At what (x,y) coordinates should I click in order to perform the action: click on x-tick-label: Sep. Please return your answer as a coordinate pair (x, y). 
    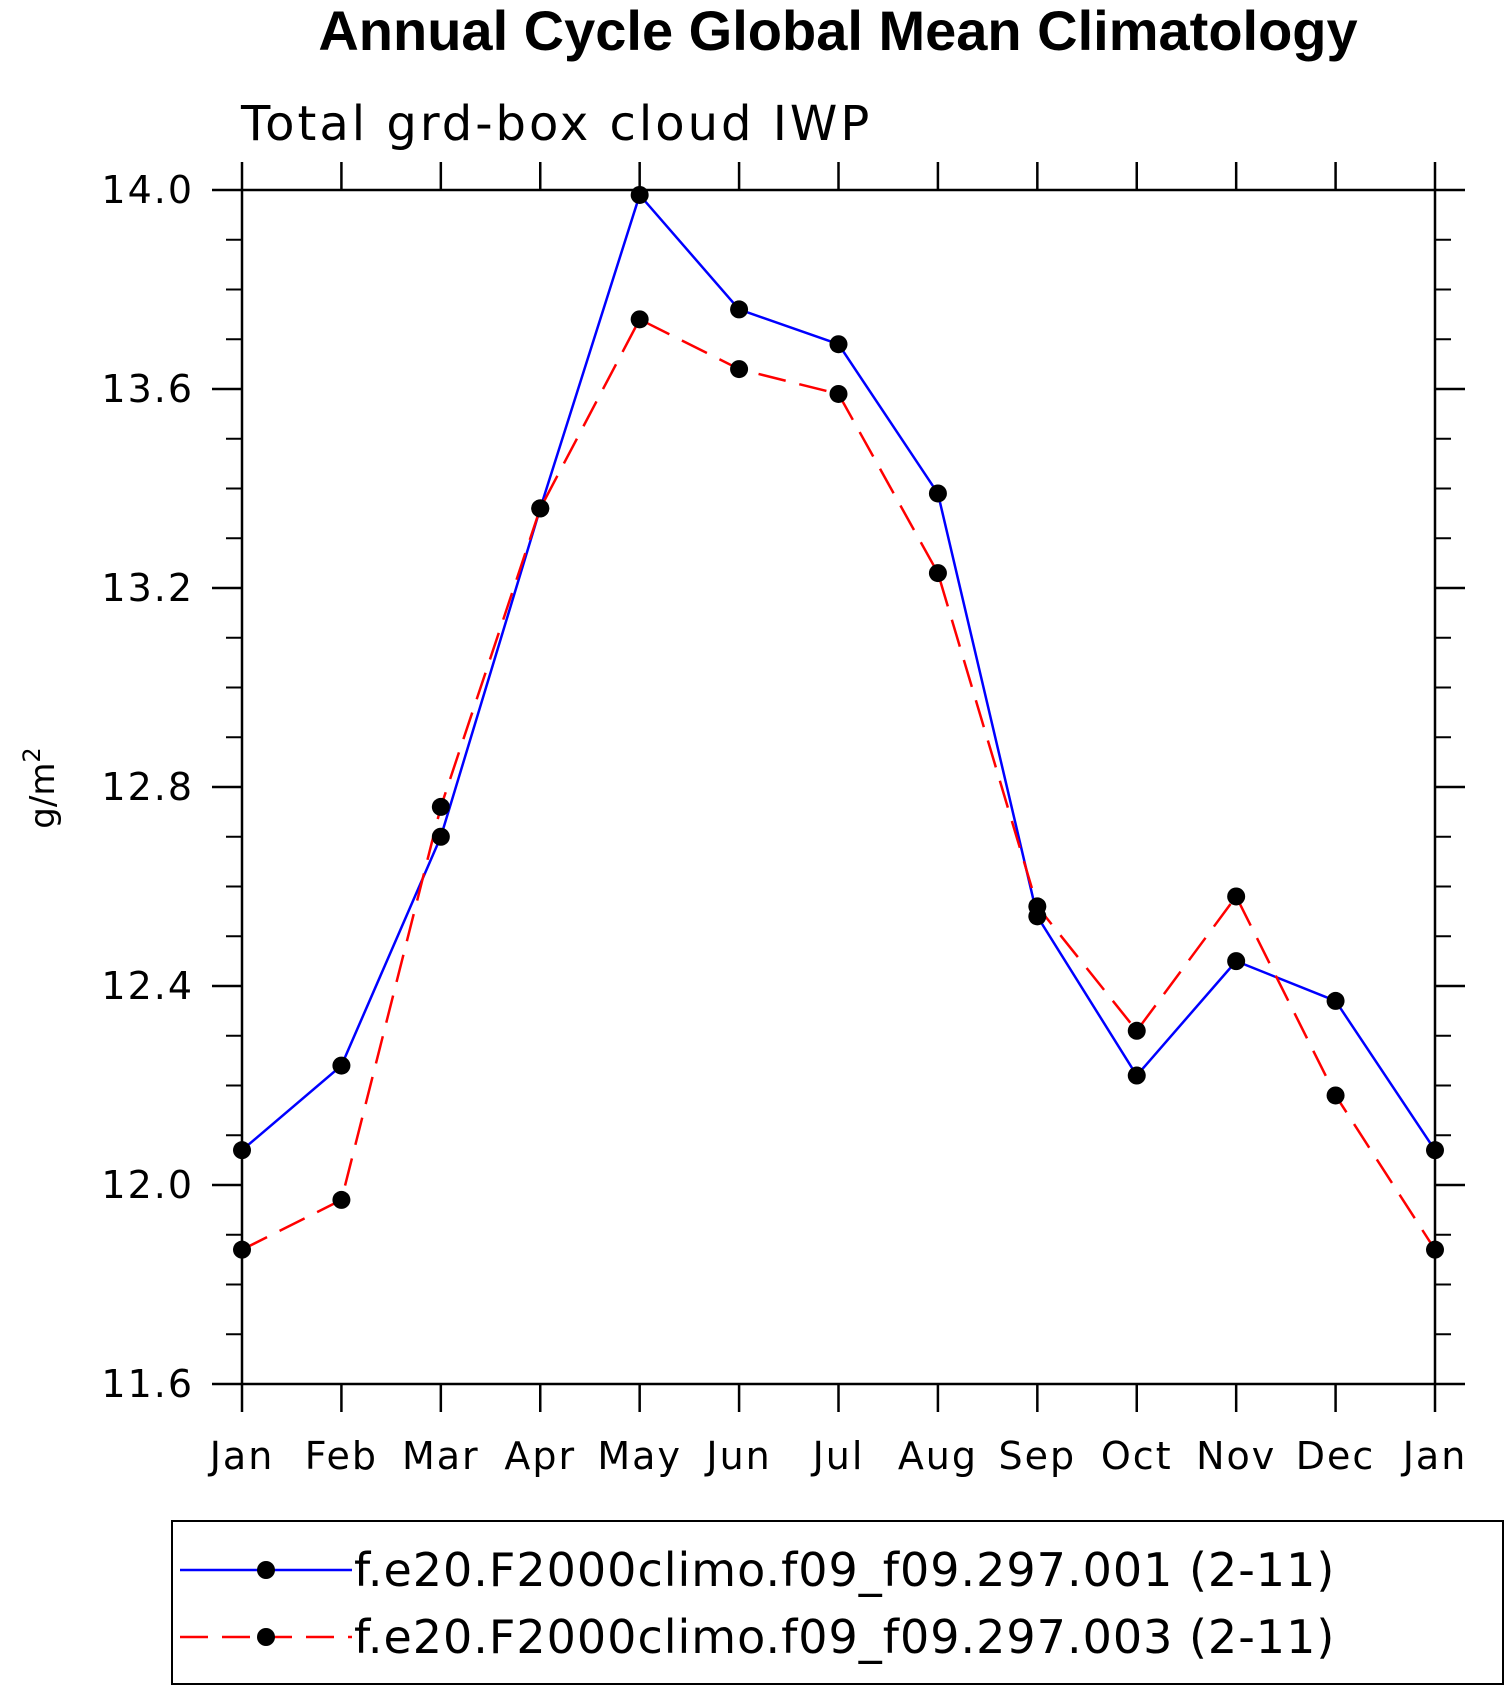
    Looking at the image, I should click on (1038, 1456).